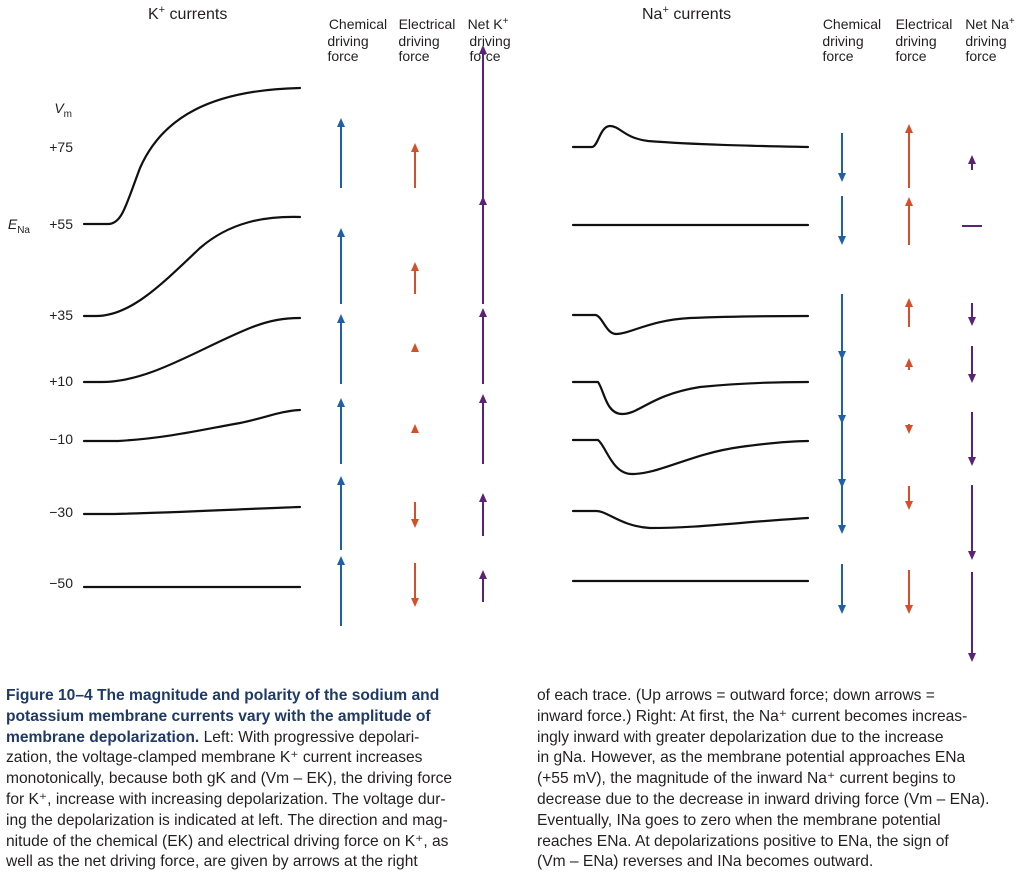 This screenshot has height=874, width=1025. I want to click on k-chemical-header-1: Chemical, so click(358, 24).